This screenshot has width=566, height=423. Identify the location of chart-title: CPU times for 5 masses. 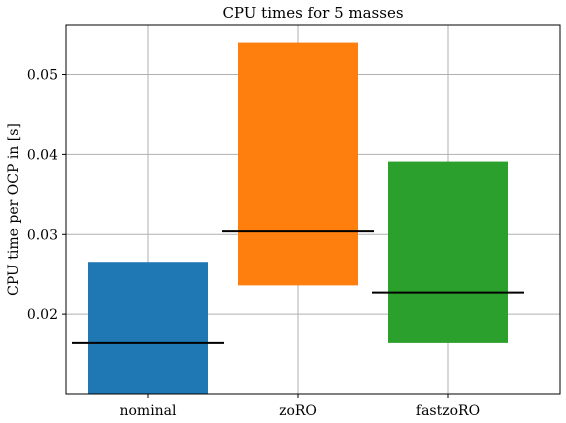
(312, 13).